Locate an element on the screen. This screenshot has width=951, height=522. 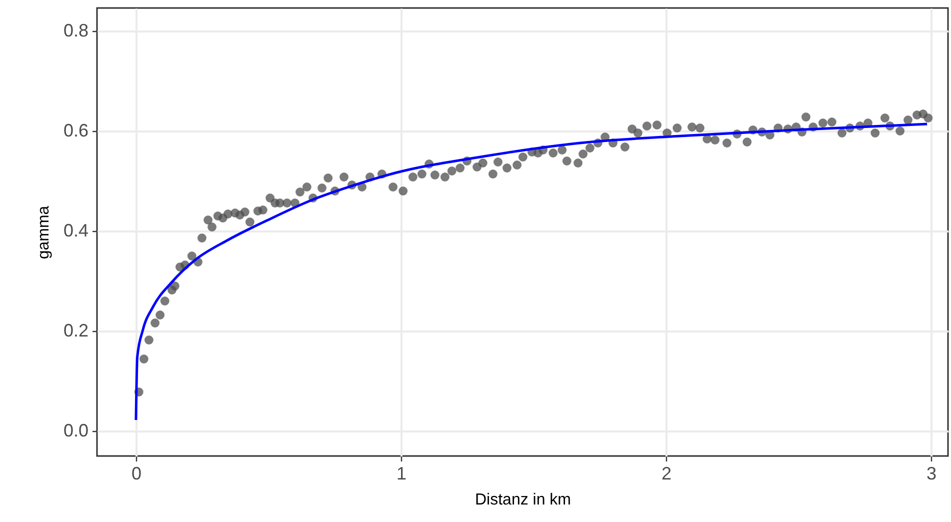
x-tick-label: 2 is located at coordinates (667, 474).